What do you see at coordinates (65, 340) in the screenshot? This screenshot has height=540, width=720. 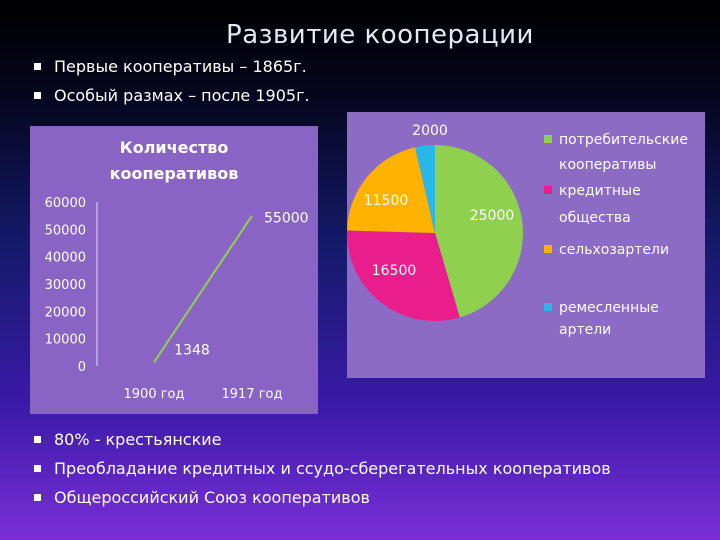 I see `y-tick-label: 10000` at bounding box center [65, 340].